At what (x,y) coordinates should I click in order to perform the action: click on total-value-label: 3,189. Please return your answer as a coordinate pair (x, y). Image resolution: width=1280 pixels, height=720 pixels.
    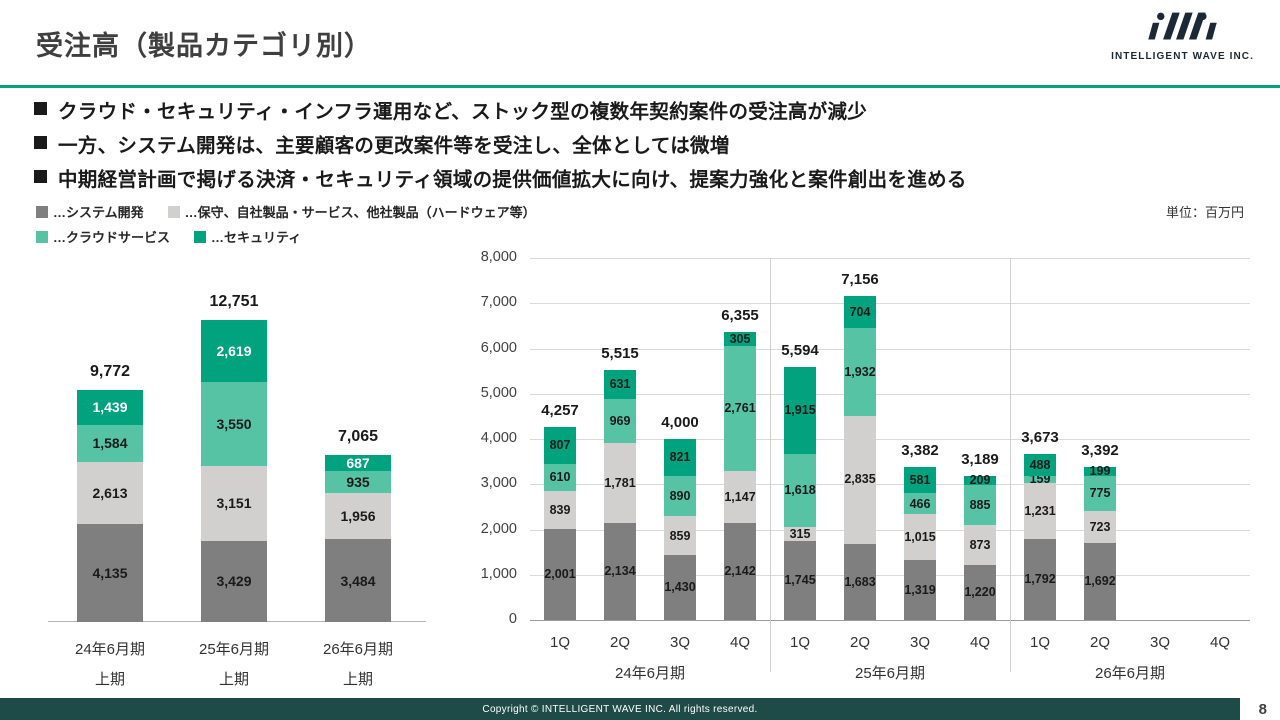
    Looking at the image, I should click on (980, 459).